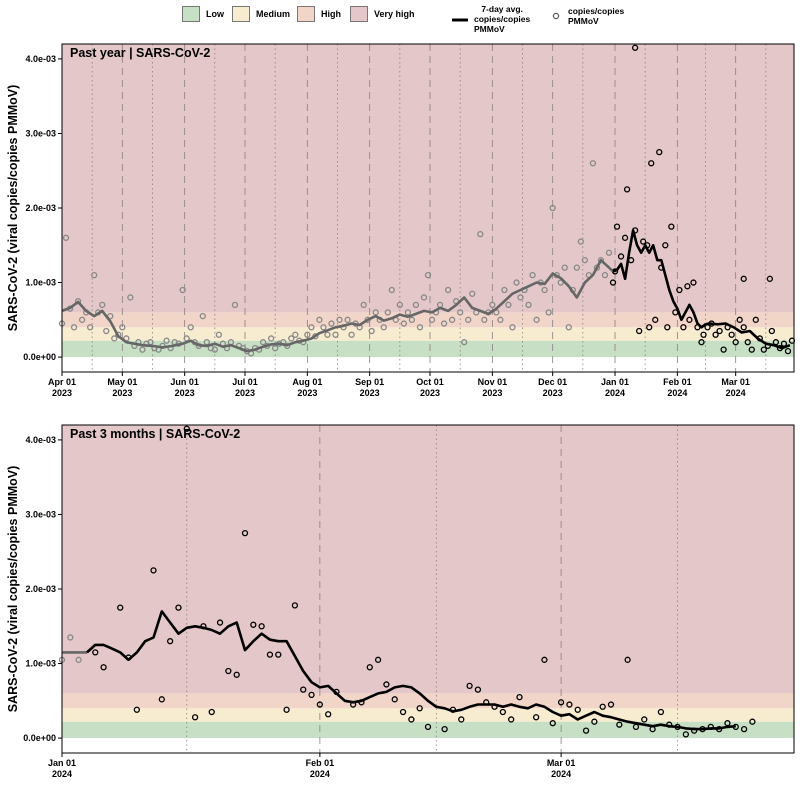 The width and height of the screenshot is (800, 800). What do you see at coordinates (615, 382) in the screenshot?
I see `x-tick-label-month: Jan 01` at bounding box center [615, 382].